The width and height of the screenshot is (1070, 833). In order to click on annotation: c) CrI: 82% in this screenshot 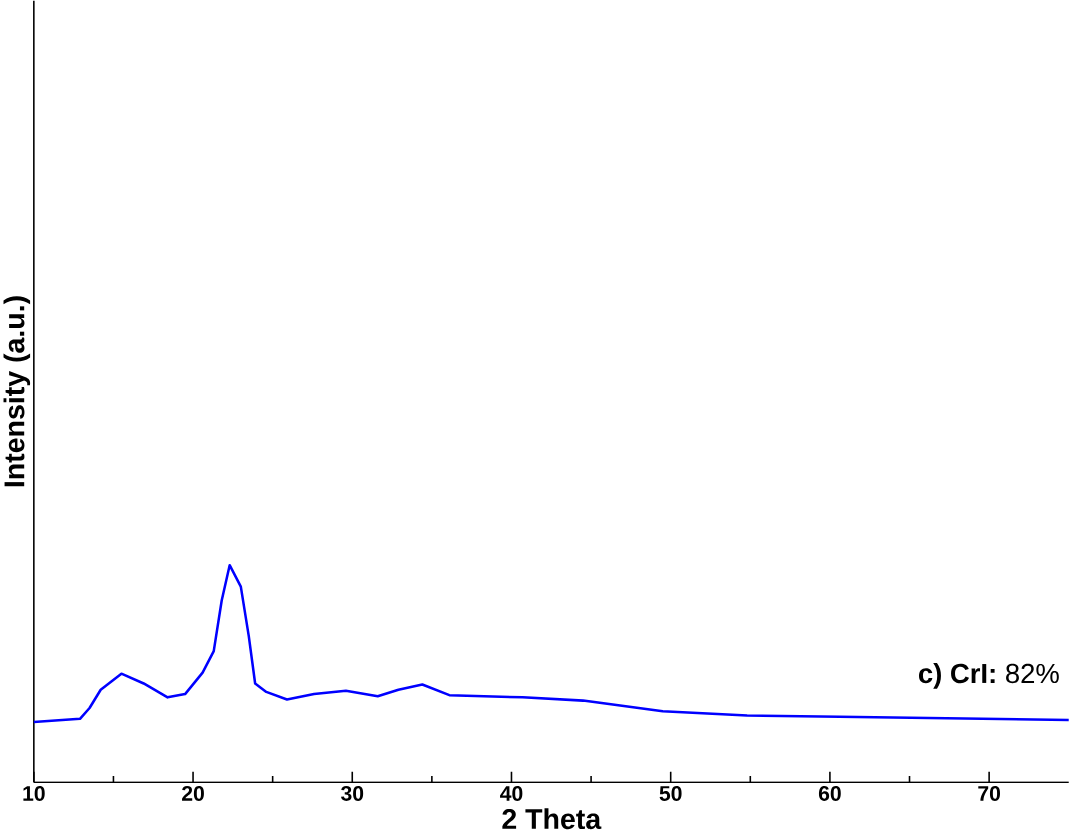, I will do `click(988, 676)`.